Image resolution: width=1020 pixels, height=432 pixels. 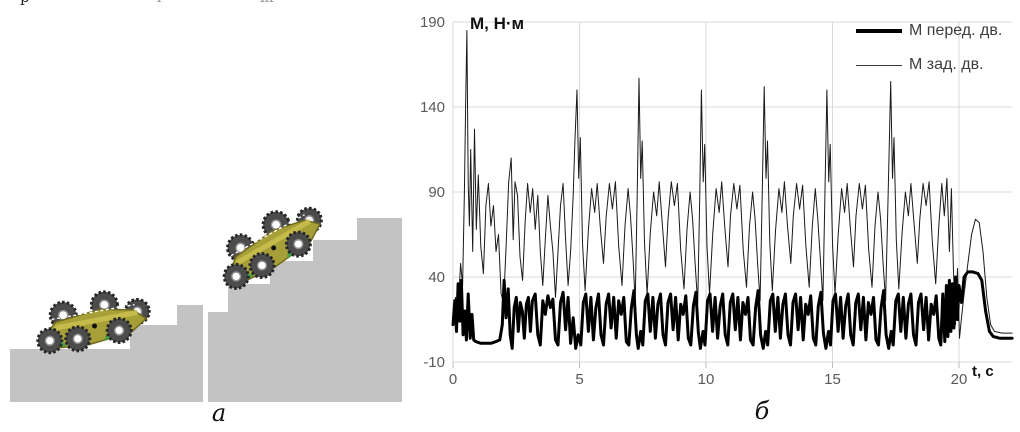 What do you see at coordinates (497, 23) in the screenshot?
I see `chart-title: М, Н·м` at bounding box center [497, 23].